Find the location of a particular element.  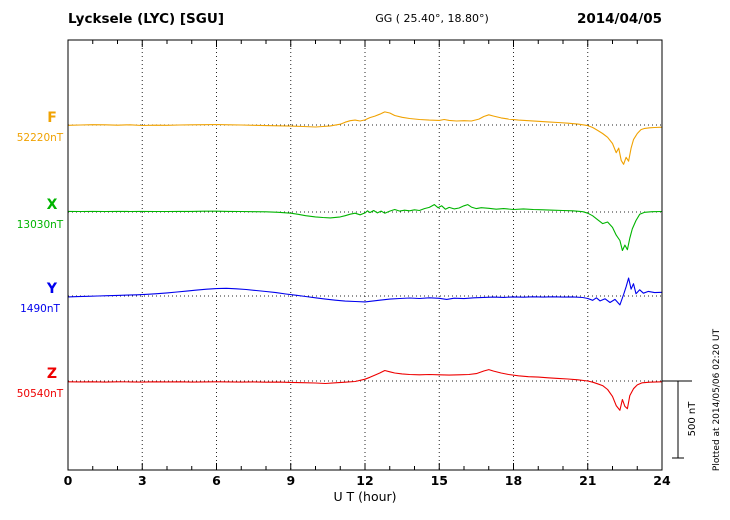

scale-bar-label: 500 nT is located at coordinates (692, 419).